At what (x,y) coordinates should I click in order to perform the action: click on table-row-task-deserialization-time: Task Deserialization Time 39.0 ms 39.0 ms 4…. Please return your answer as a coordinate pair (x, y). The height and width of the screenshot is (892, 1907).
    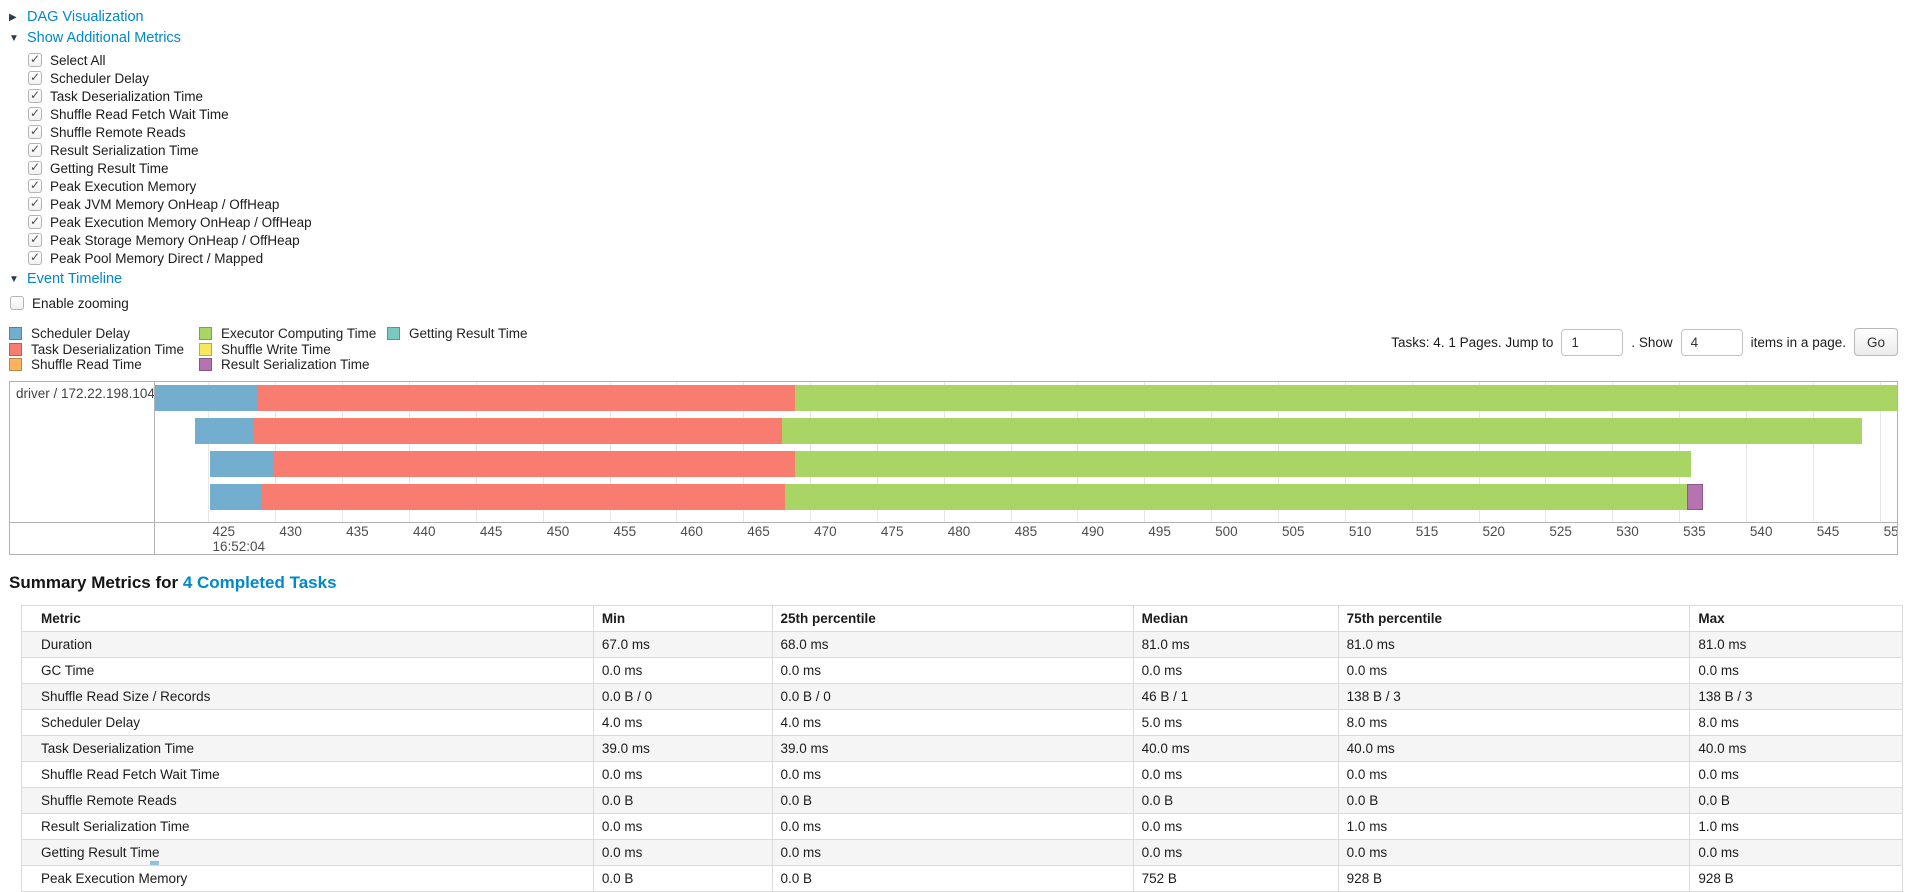
    Looking at the image, I should click on (962, 748).